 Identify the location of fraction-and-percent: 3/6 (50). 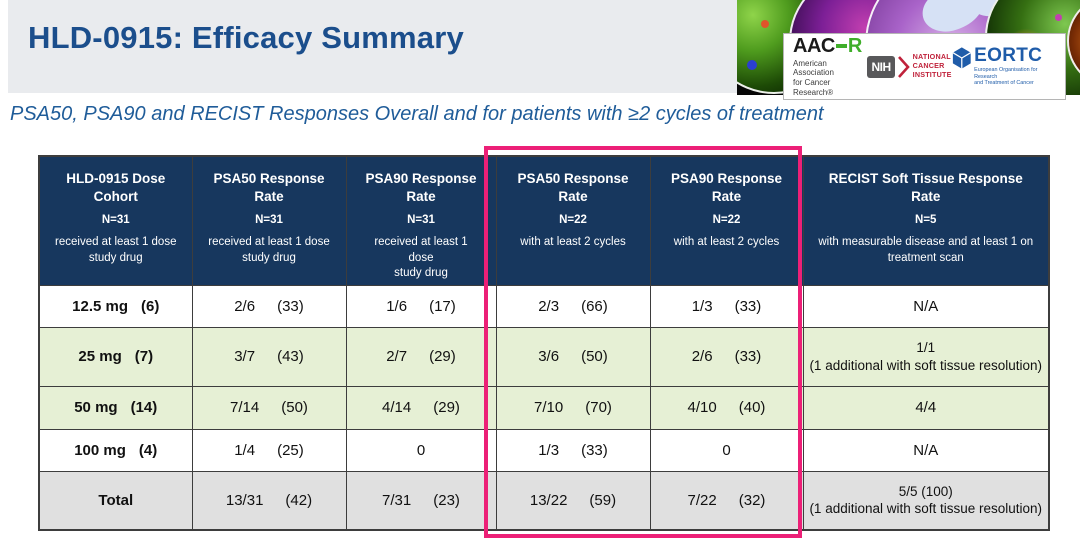
(573, 356).